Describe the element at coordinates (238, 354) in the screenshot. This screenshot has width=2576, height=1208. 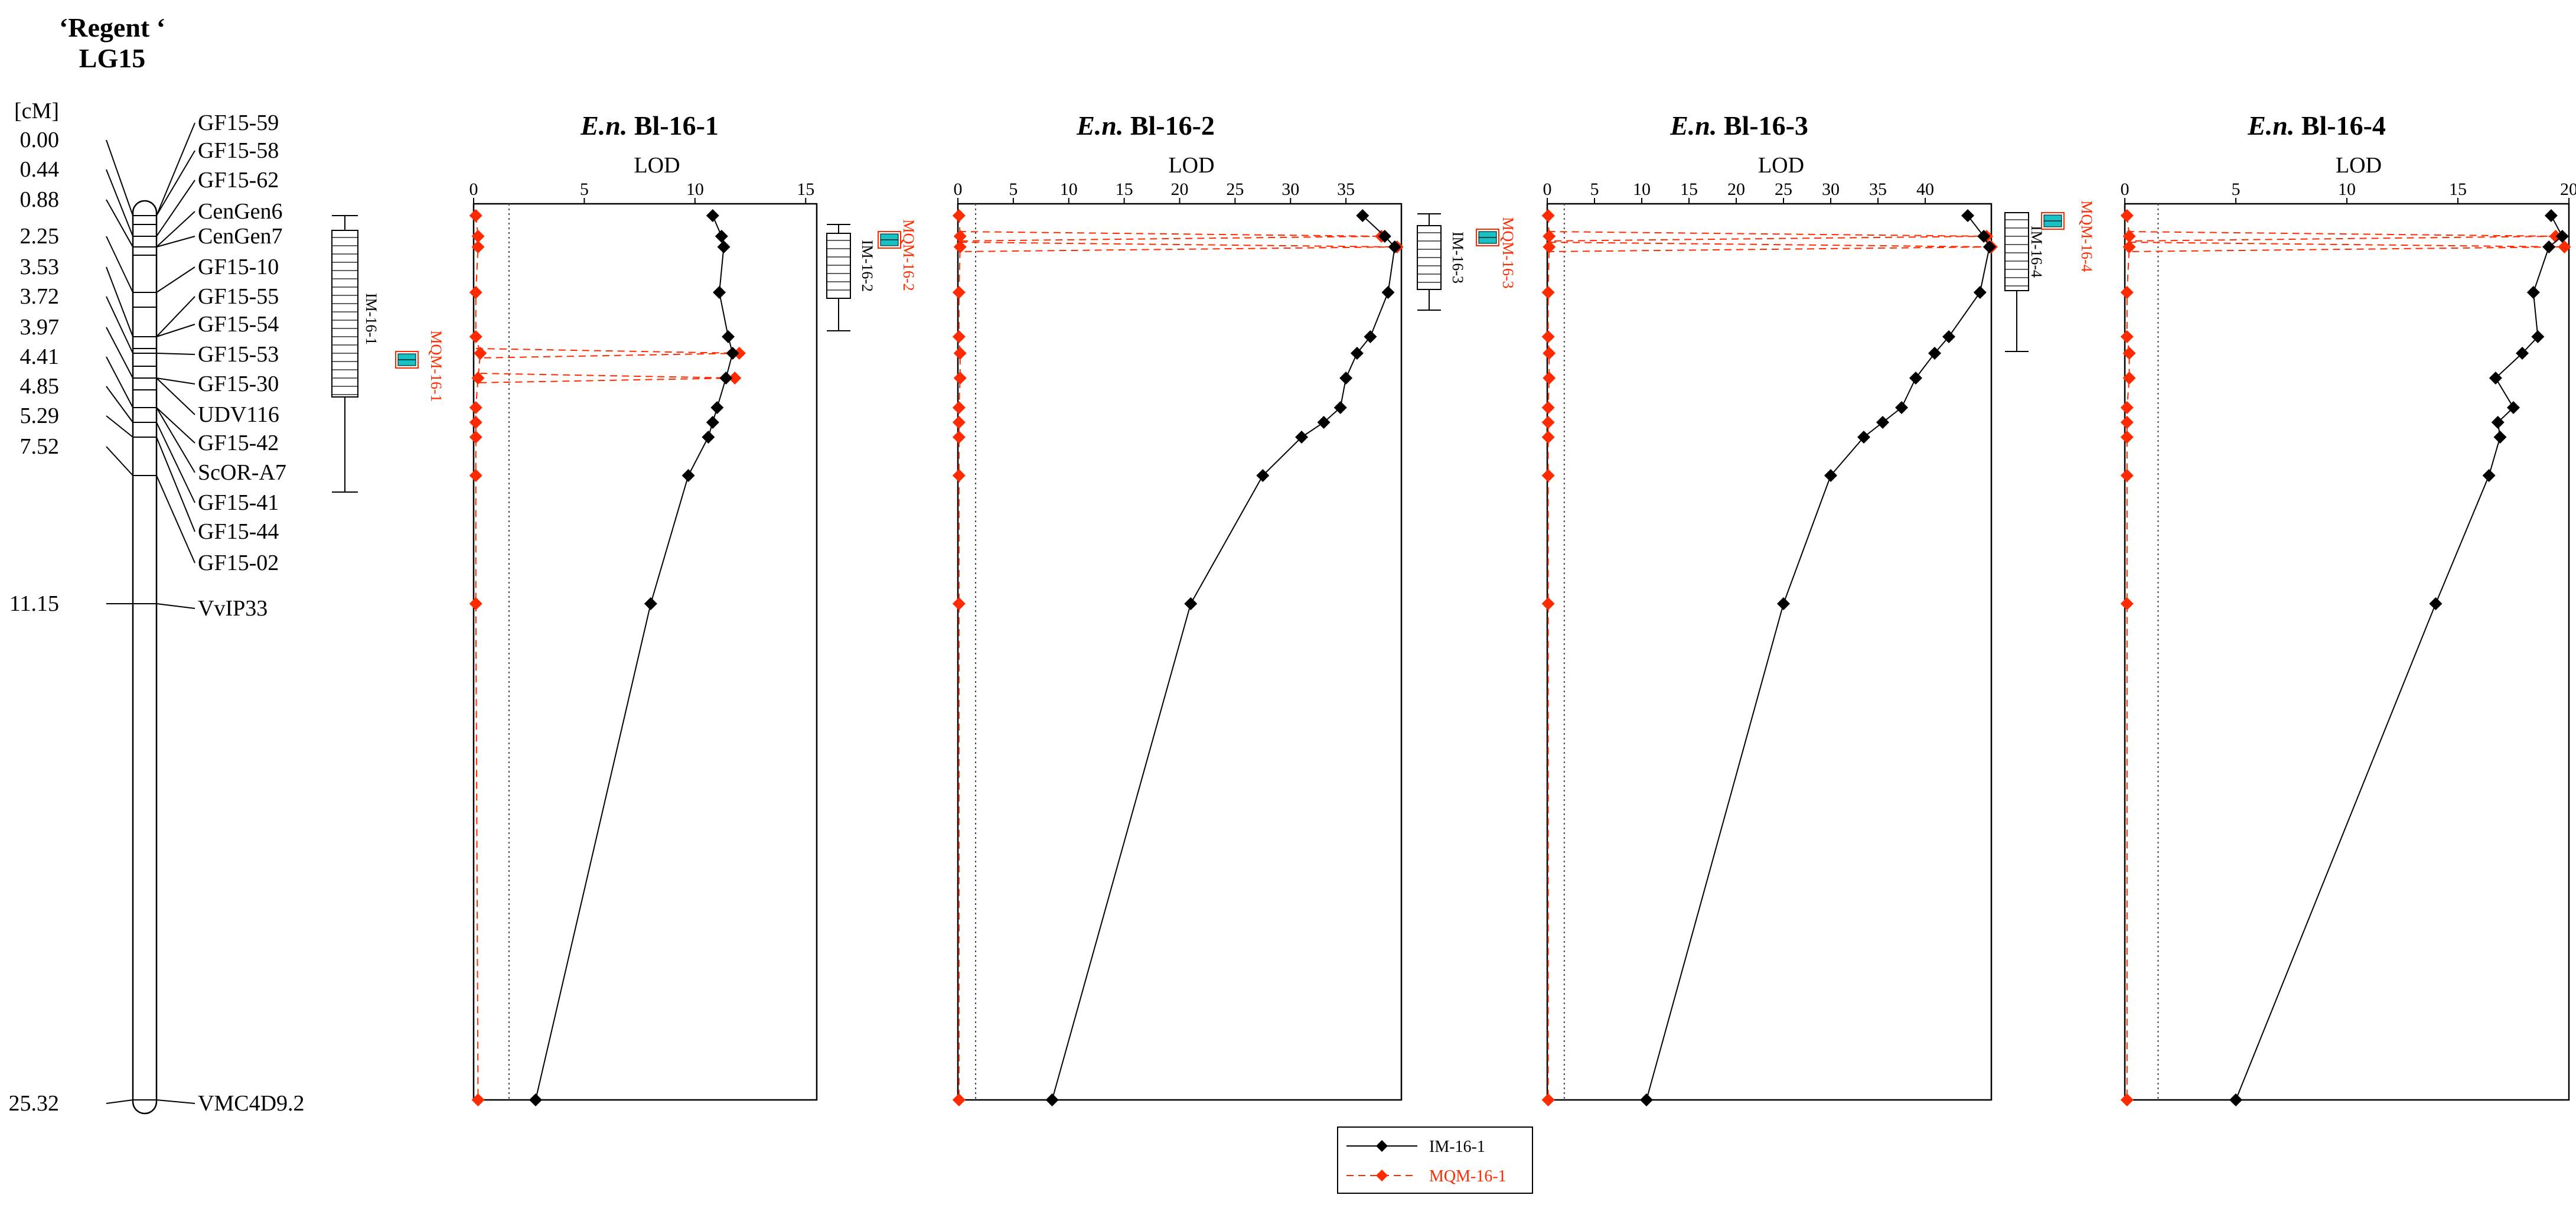
I see `marker-label: GF15-53` at that location.